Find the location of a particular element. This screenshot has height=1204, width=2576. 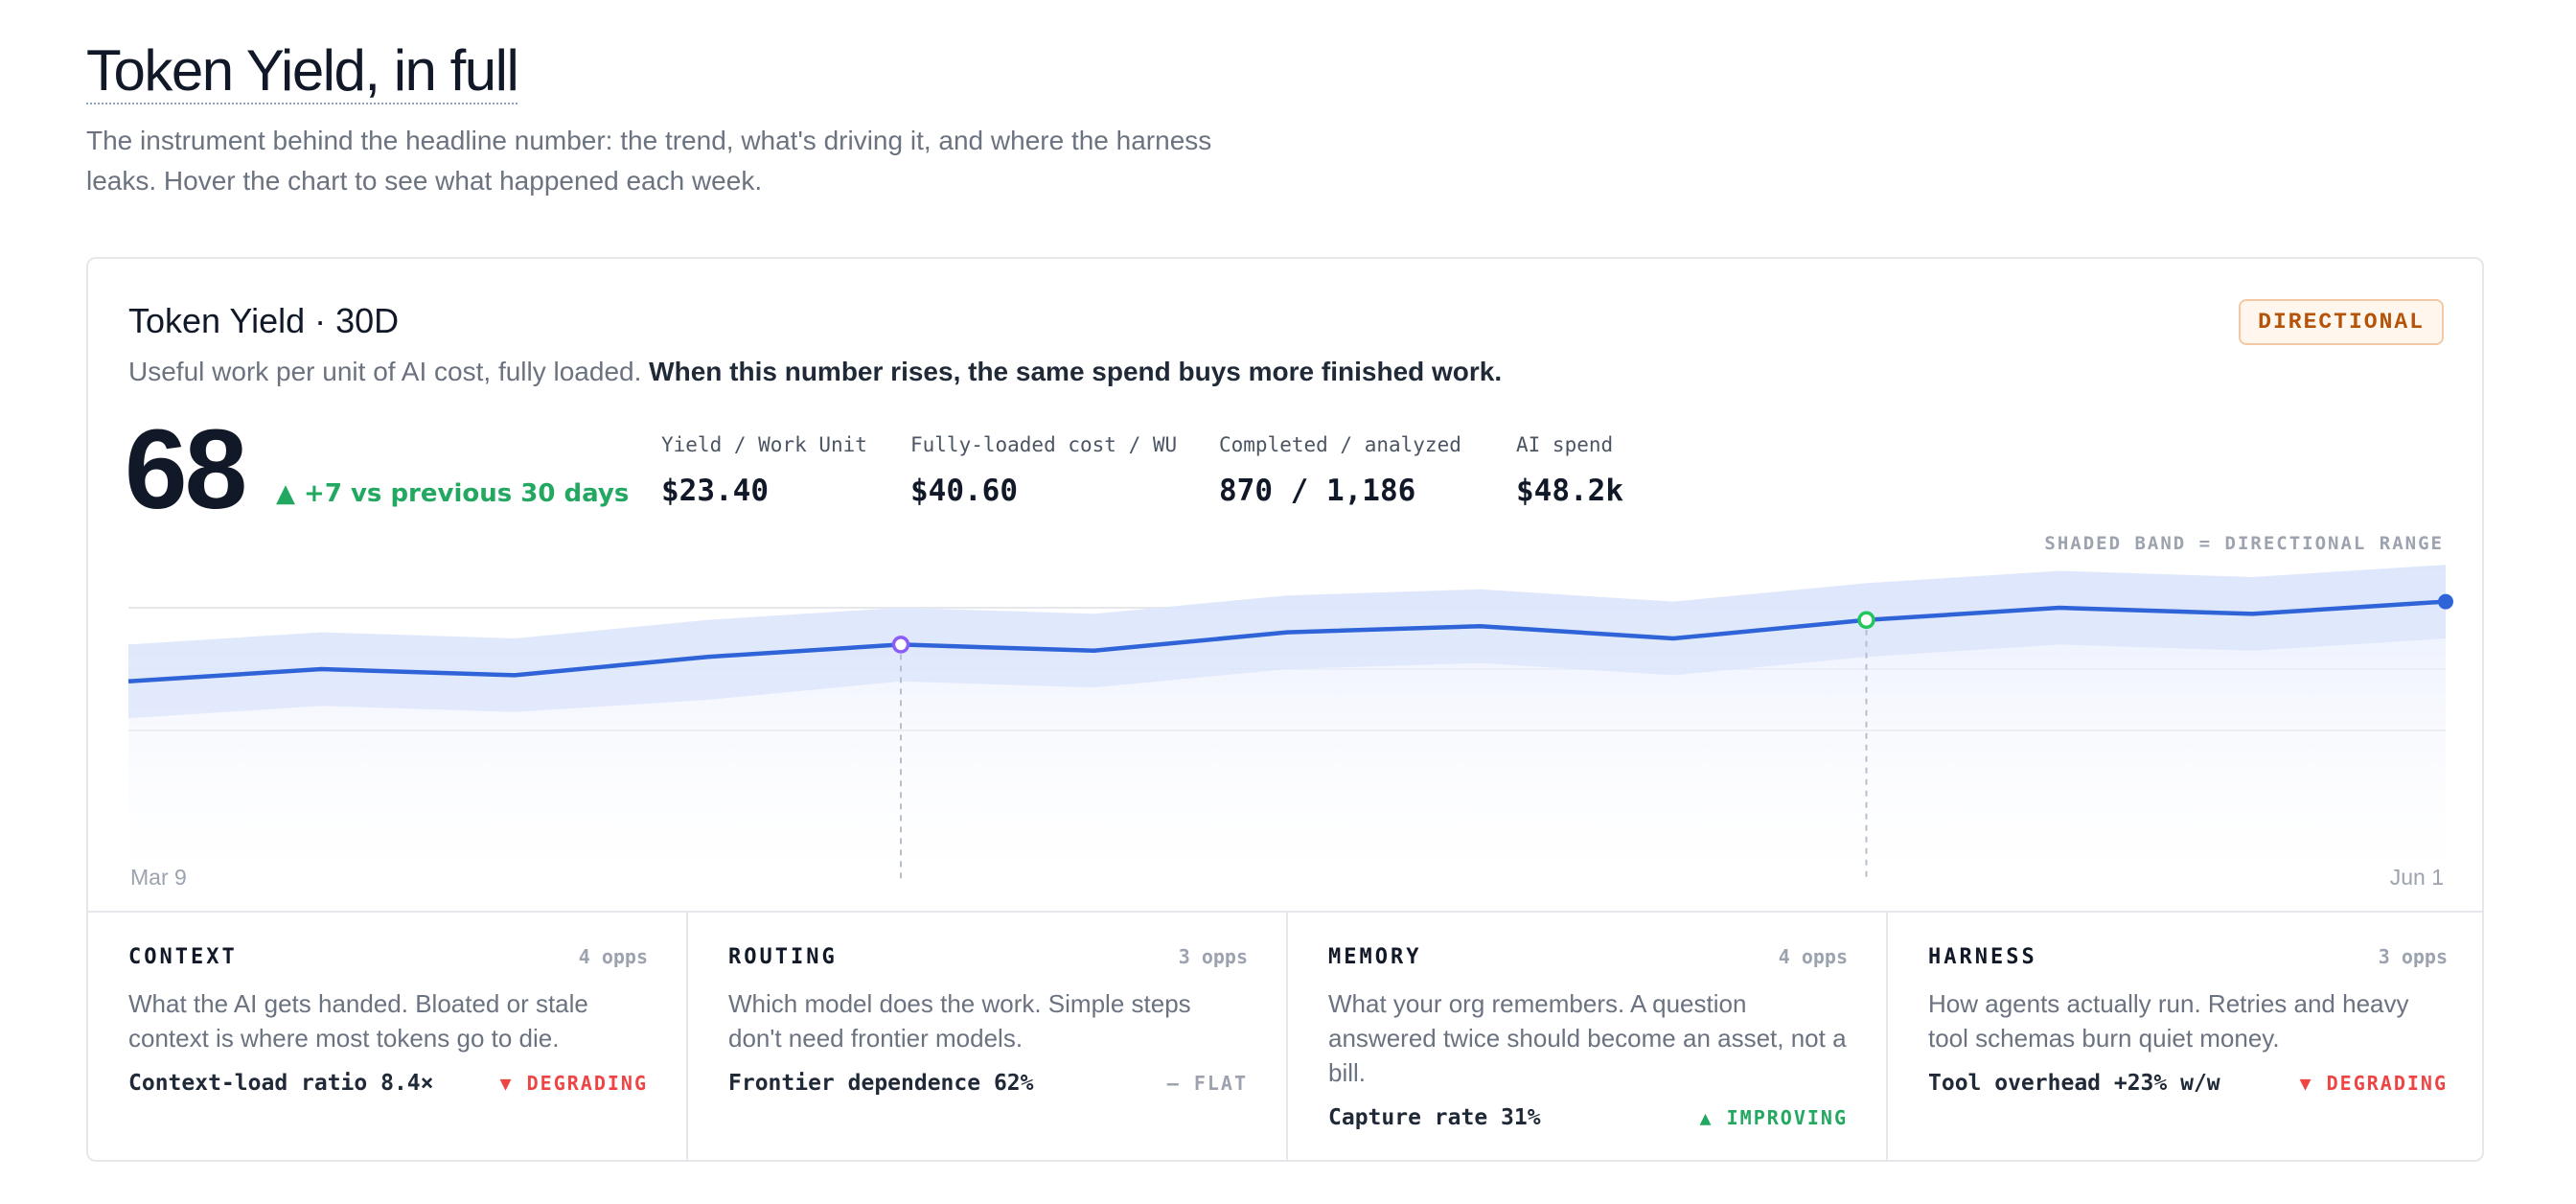

category-name: CONTEXT is located at coordinates (183, 957).